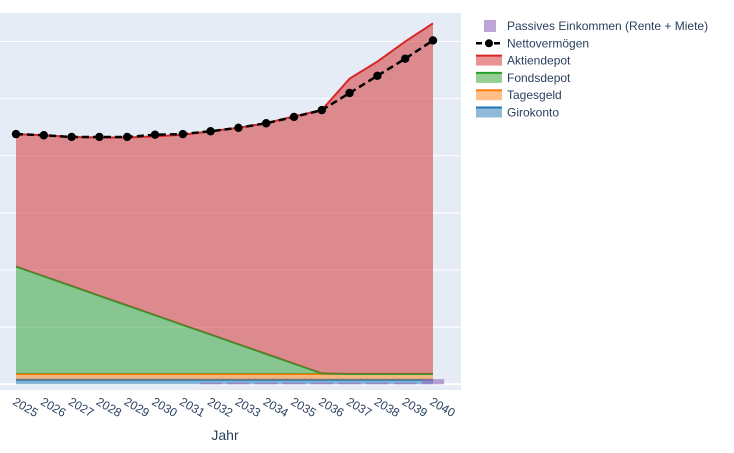 This screenshot has height=453, width=734. Describe the element at coordinates (220, 407) in the screenshot. I see `x-tick-label: 2032` at that location.